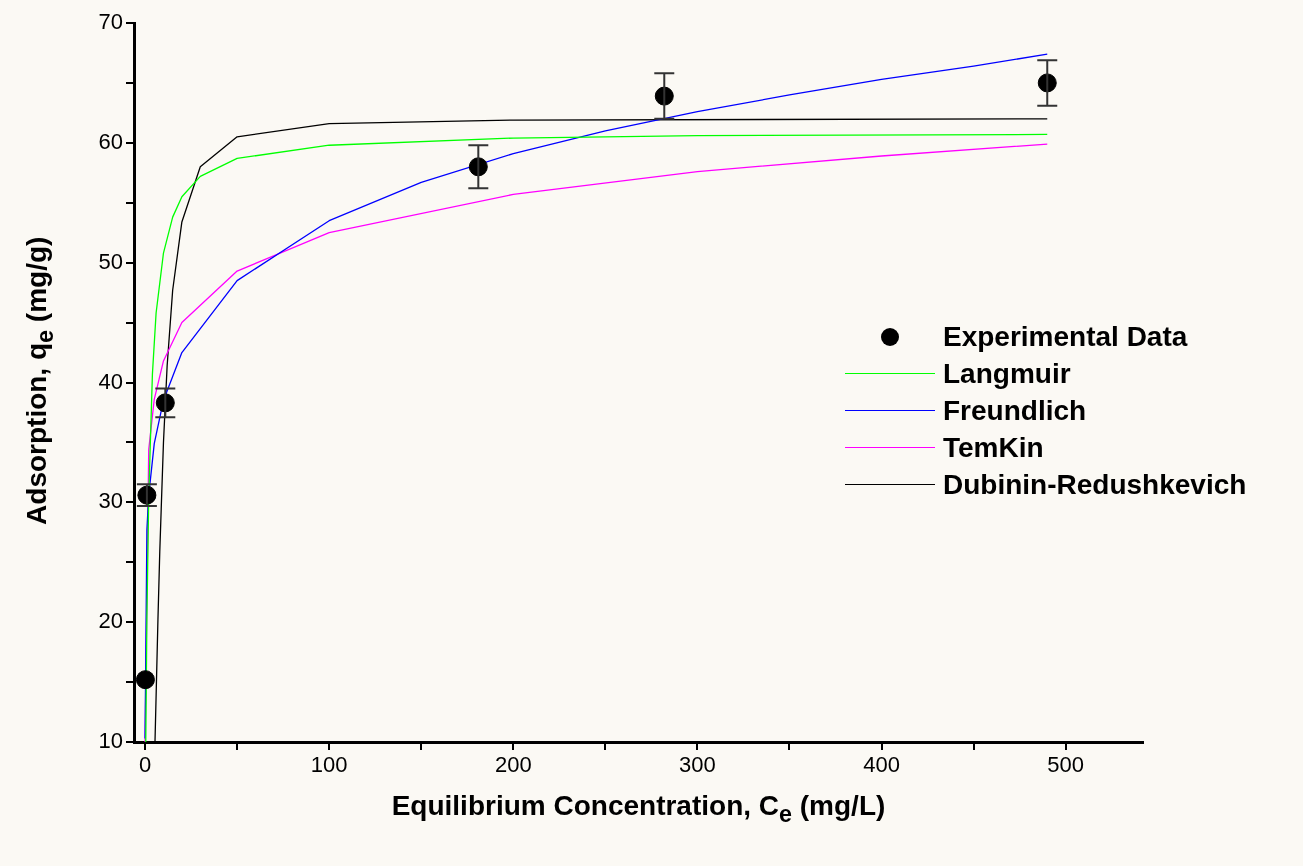 The height and width of the screenshot is (866, 1303). What do you see at coordinates (110, 141) in the screenshot?
I see `y-tick-label: 60` at bounding box center [110, 141].